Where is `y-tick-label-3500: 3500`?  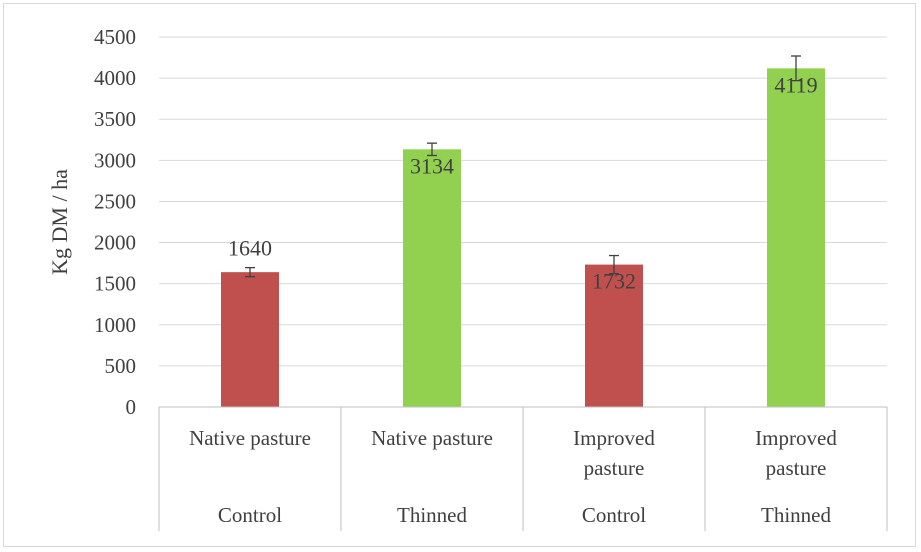
y-tick-label-3500: 3500 is located at coordinates (115, 119).